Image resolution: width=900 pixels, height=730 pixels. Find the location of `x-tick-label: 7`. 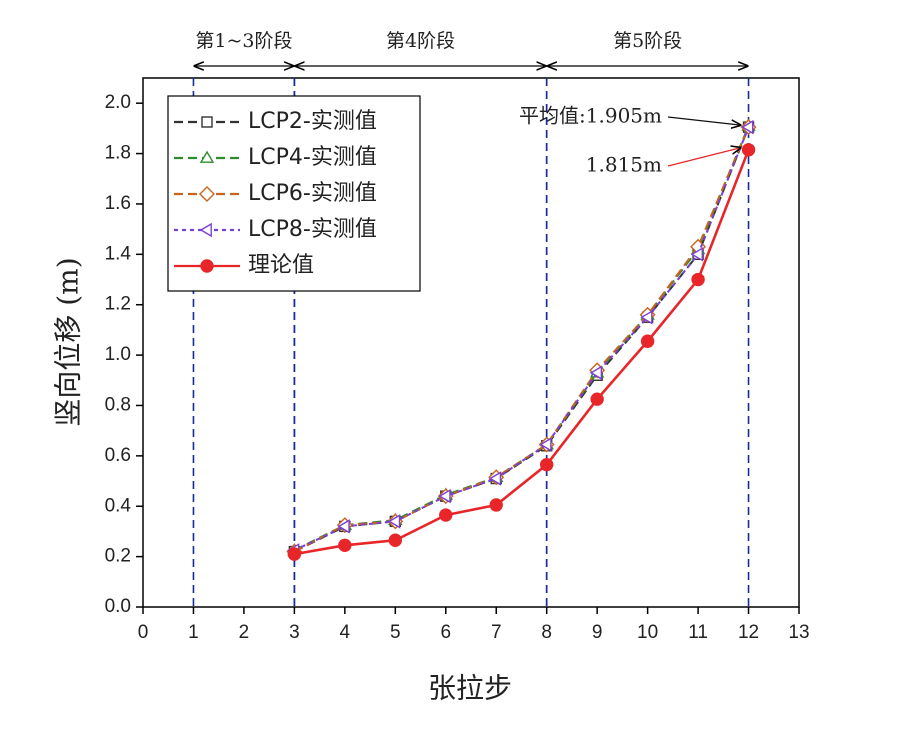

x-tick-label: 7 is located at coordinates (496, 632).